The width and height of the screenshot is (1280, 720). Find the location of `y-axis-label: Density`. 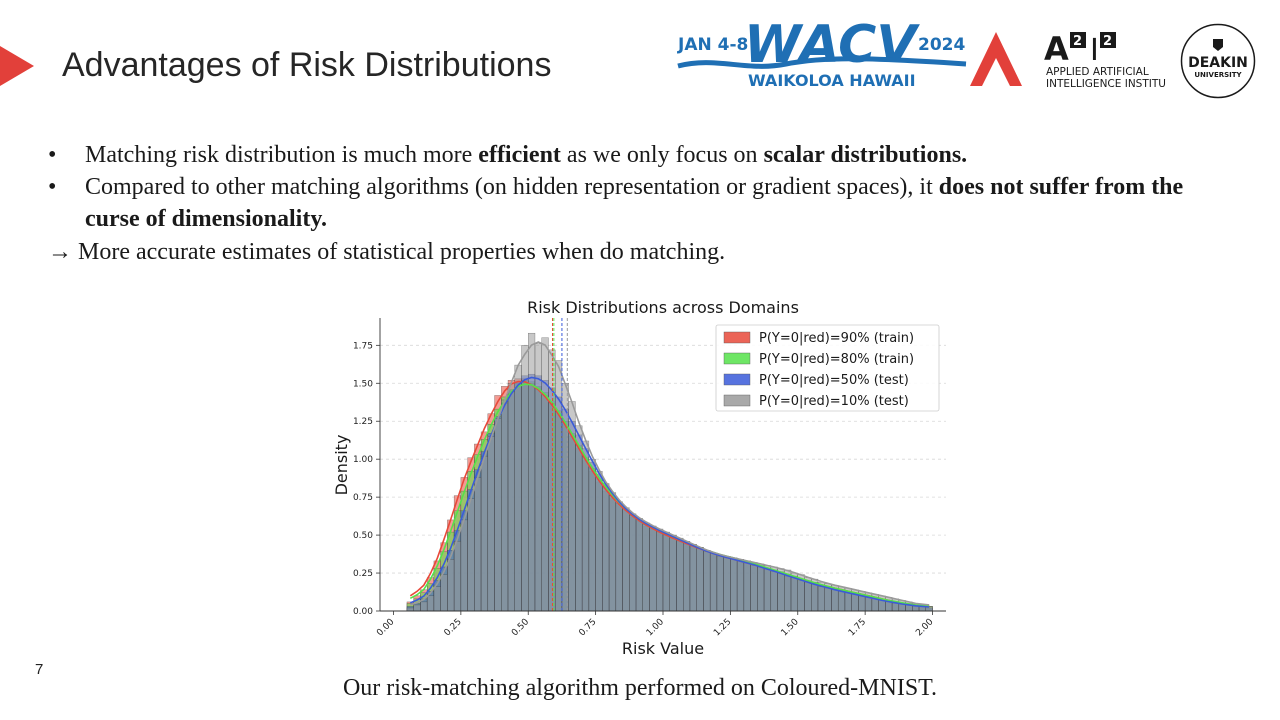

y-axis-label: Density is located at coordinates (341, 465).